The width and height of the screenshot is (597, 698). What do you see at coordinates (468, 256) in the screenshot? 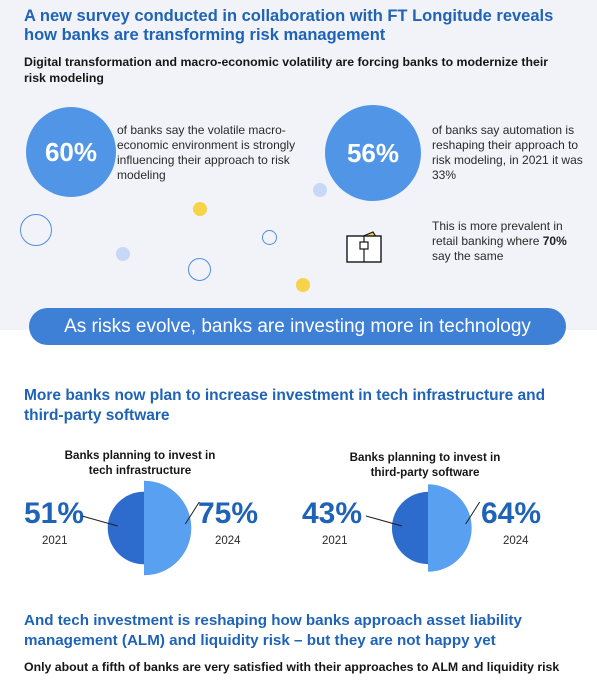
I see `retail-text-after: say the same` at bounding box center [468, 256].